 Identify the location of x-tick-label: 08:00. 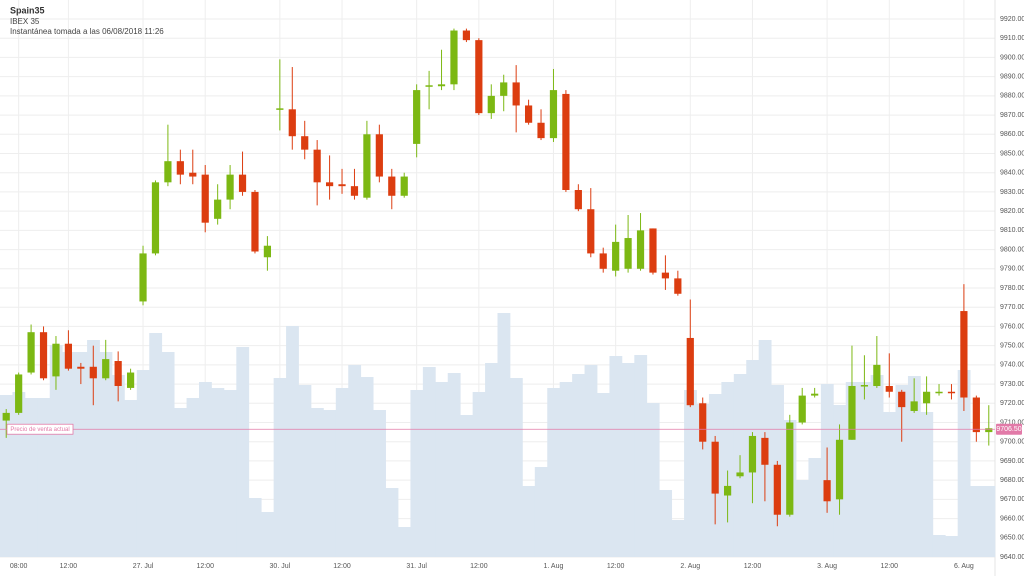
(19, 566).